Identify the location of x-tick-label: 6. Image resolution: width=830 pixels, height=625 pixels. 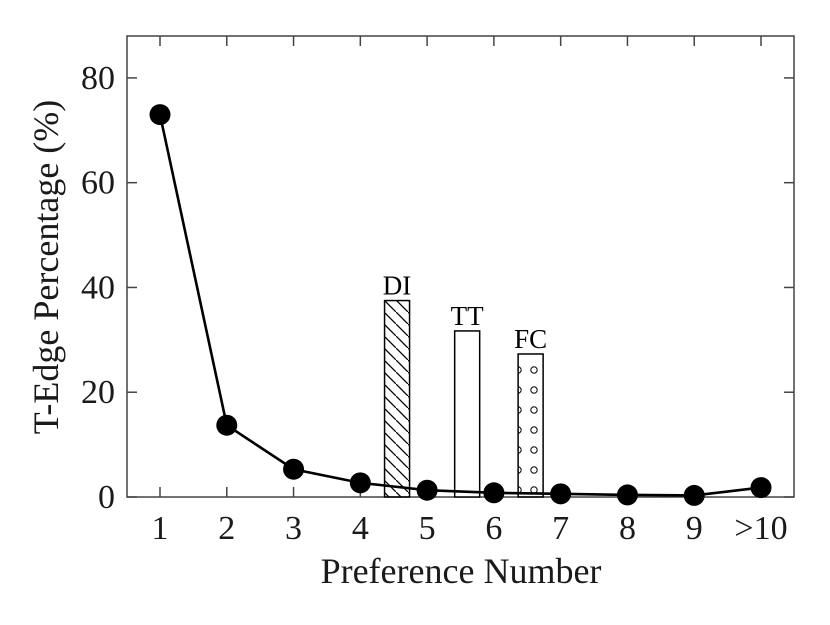
(493, 528).